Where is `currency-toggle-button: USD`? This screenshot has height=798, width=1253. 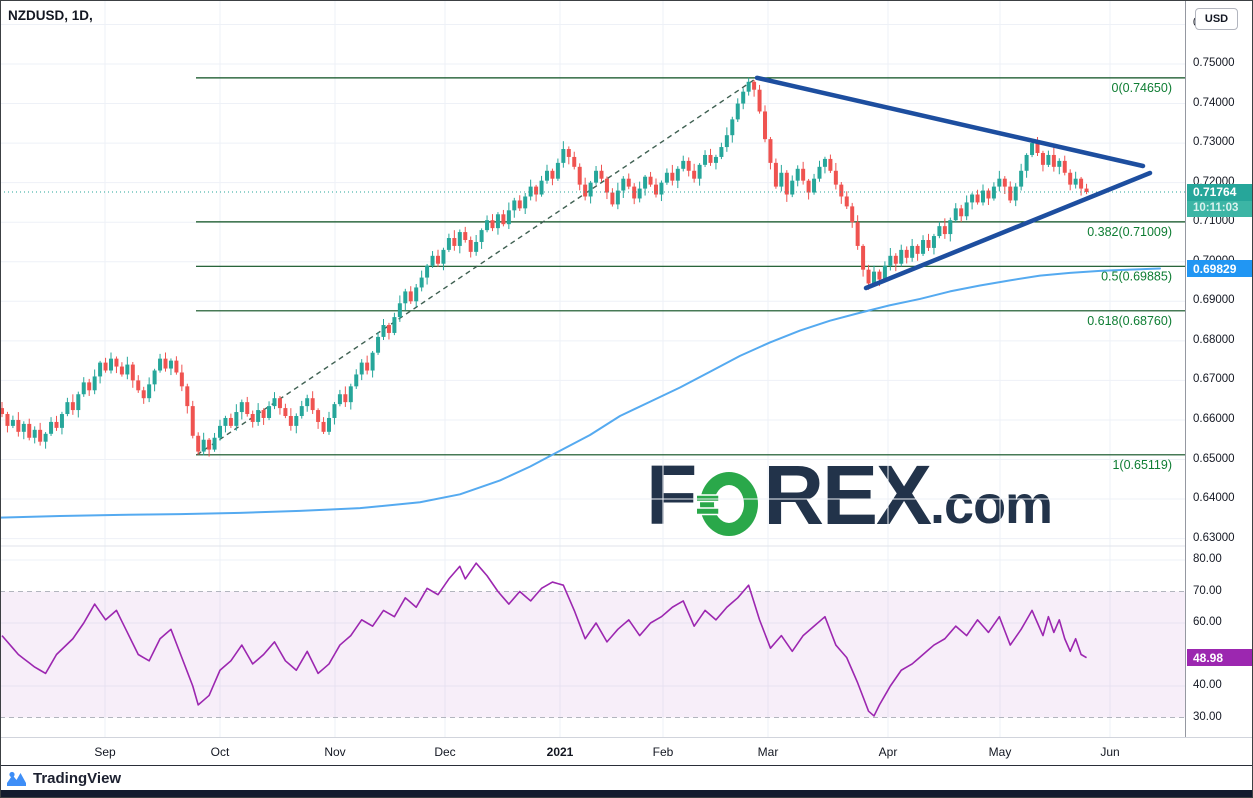
currency-toggle-button: USD is located at coordinates (1216, 19).